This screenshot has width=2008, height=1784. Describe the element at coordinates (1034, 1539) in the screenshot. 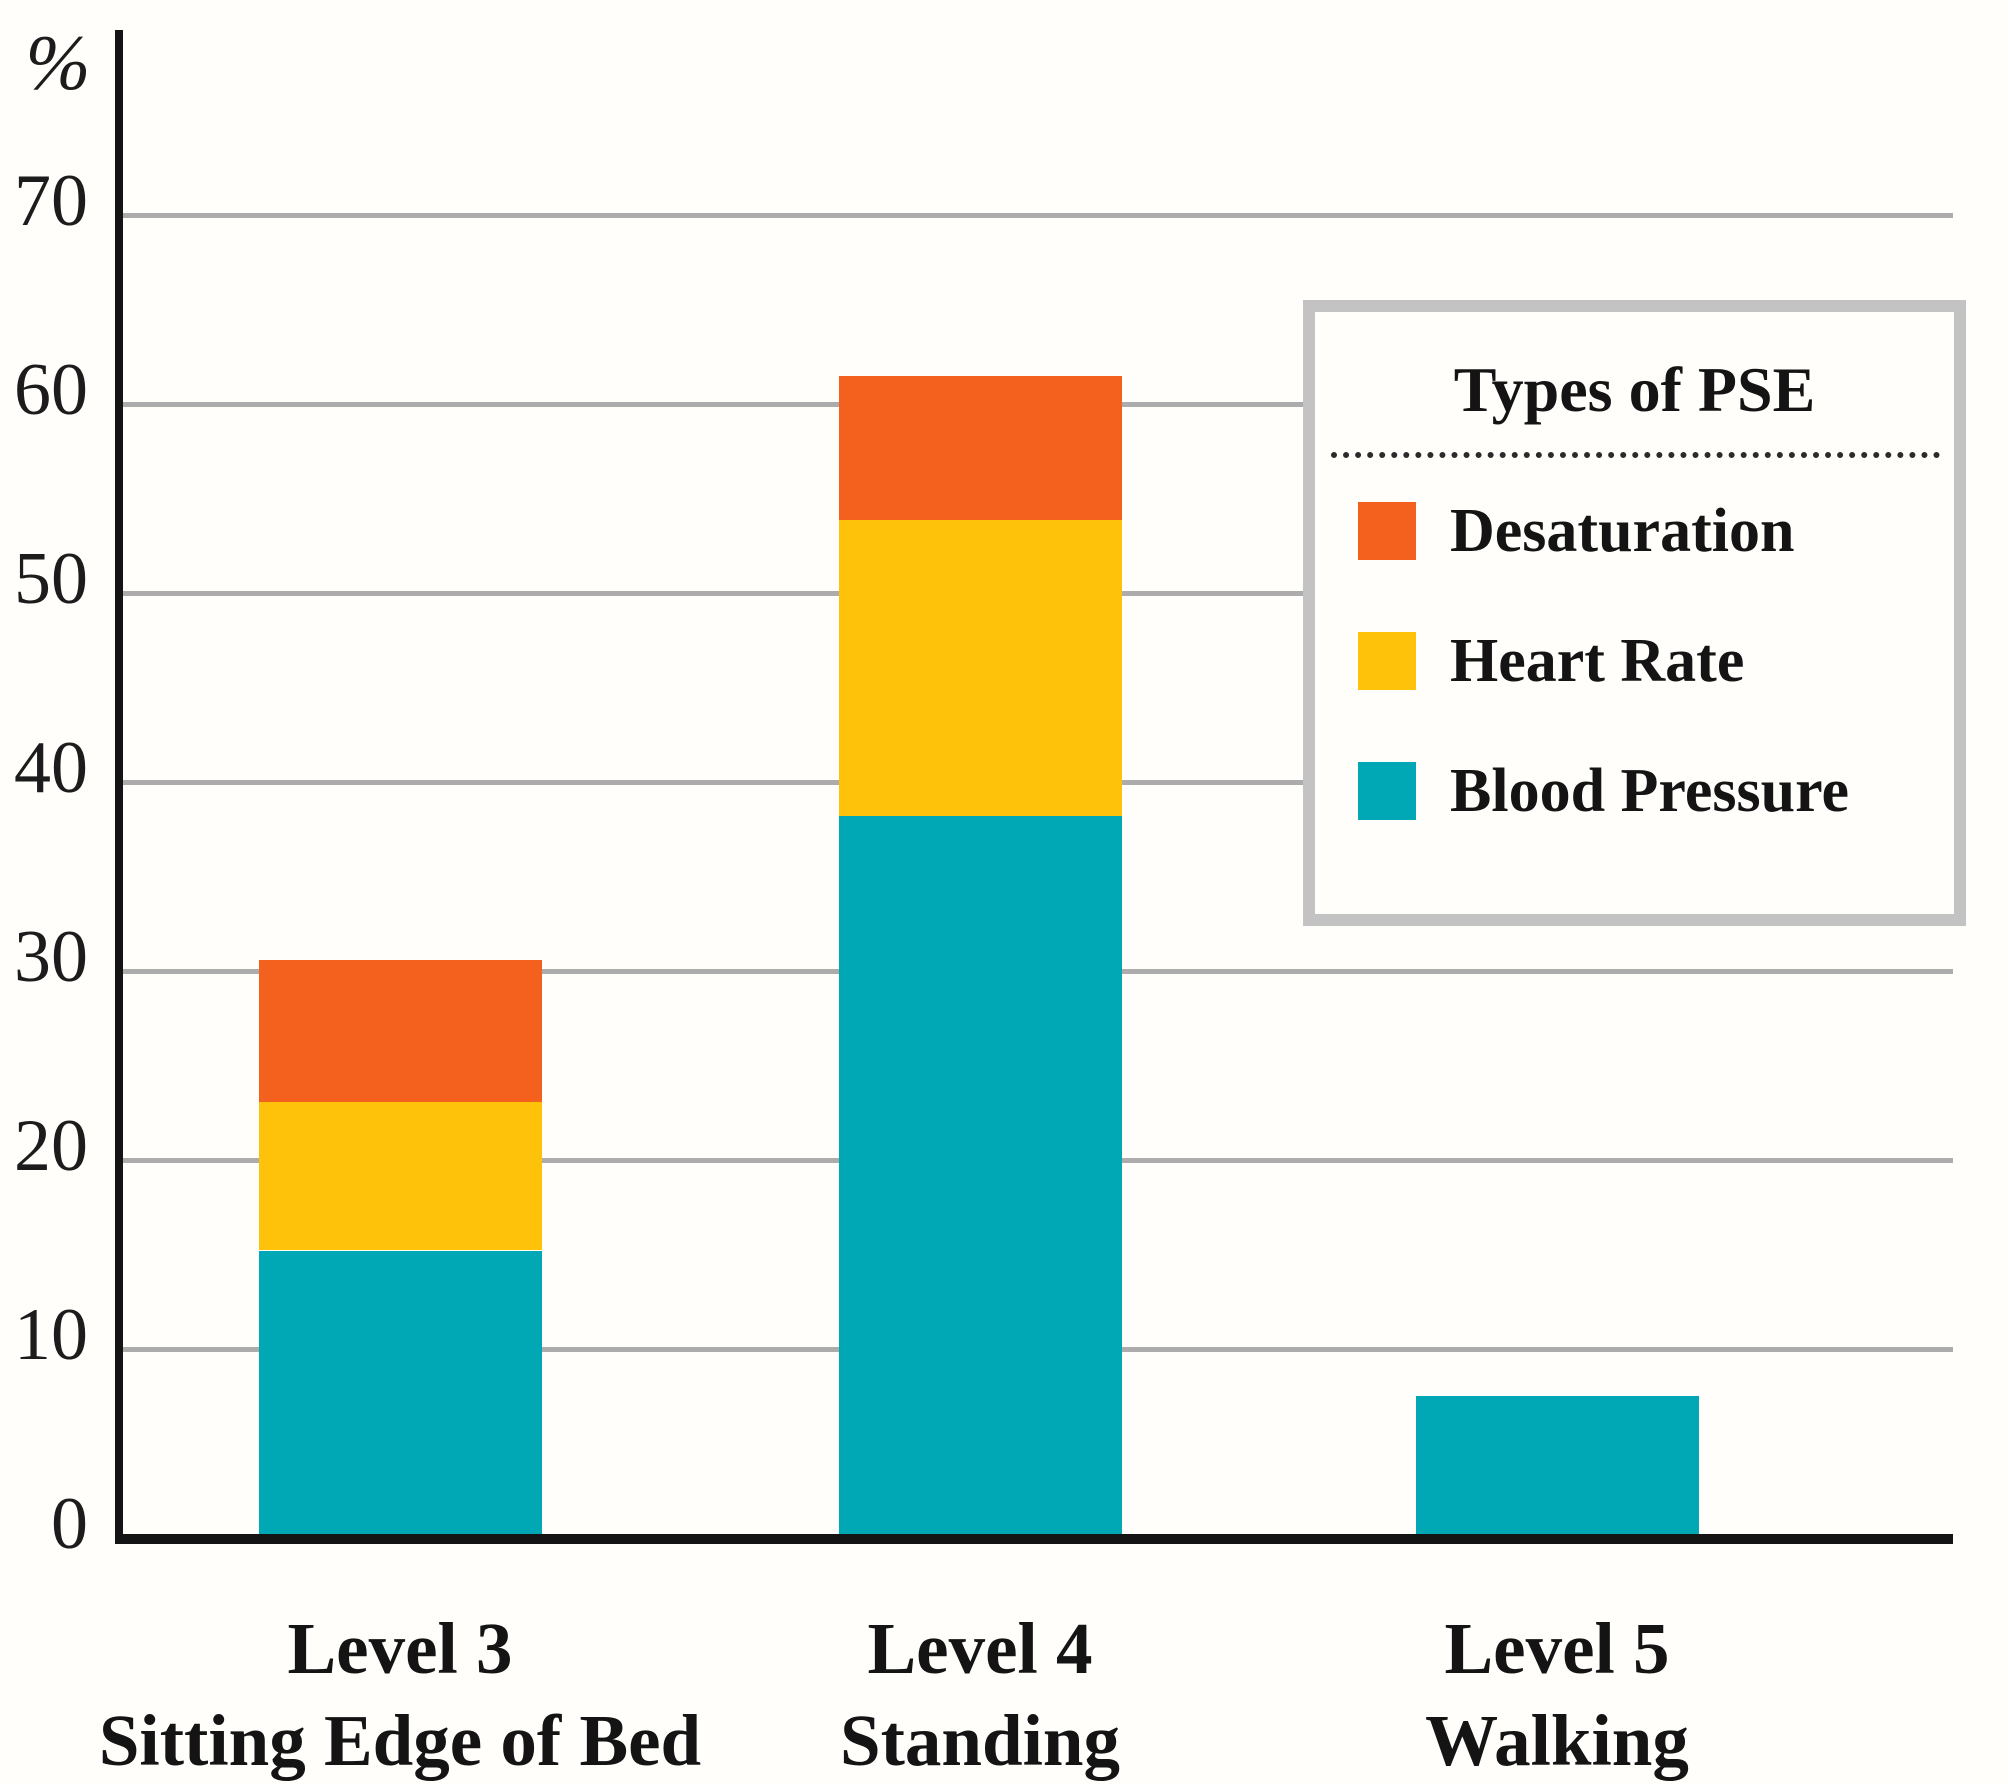

I see `x-axis-line` at that location.